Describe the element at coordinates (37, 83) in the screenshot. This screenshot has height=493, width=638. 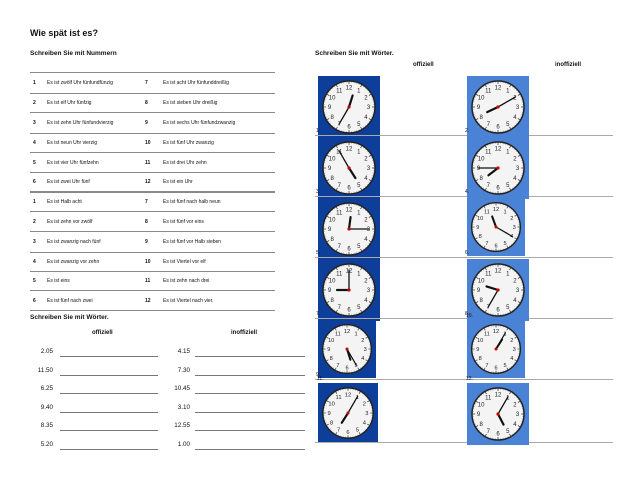
I see `item-number: 1` at that location.